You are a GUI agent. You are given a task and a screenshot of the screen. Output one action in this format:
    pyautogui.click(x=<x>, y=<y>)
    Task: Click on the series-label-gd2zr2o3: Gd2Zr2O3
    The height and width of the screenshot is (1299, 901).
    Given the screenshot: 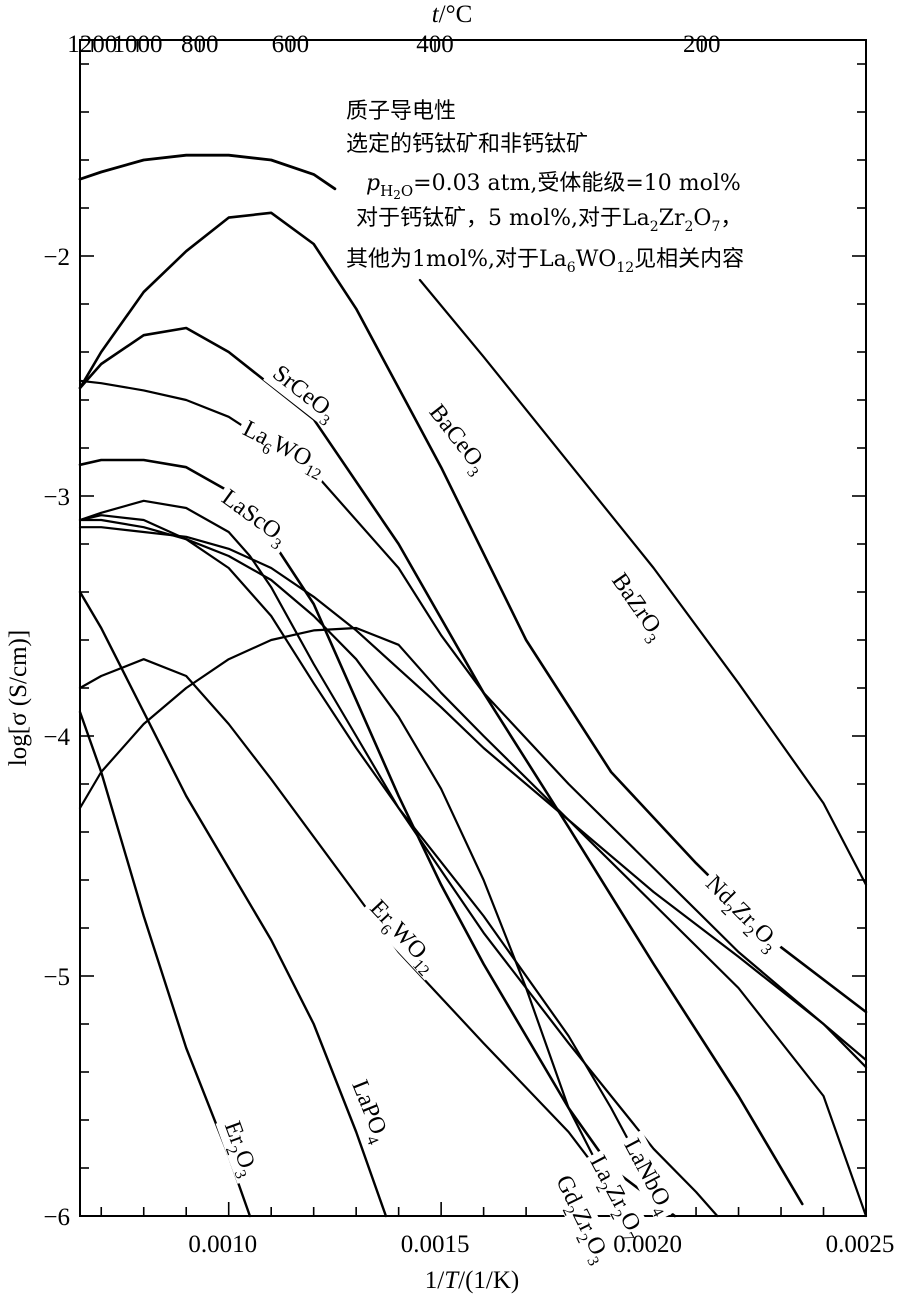 What is the action you would take?
    pyautogui.click(x=582, y=1218)
    